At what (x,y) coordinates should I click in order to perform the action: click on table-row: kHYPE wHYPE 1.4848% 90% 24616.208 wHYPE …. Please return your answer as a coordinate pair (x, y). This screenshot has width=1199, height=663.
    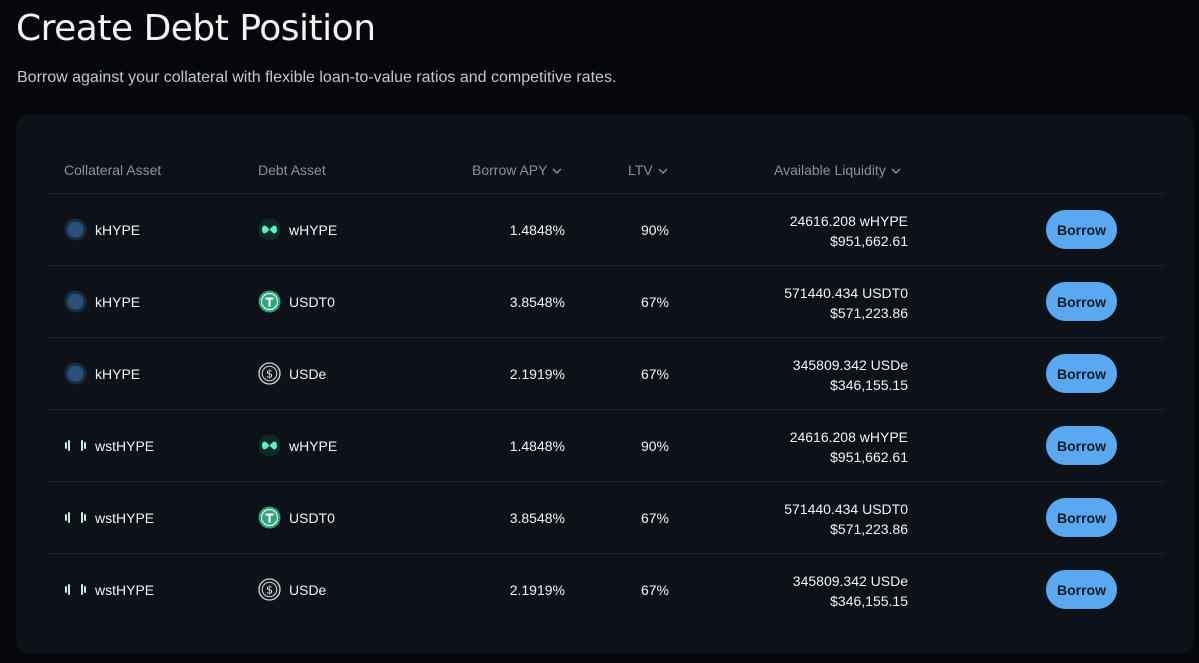
    Looking at the image, I should click on (606, 230).